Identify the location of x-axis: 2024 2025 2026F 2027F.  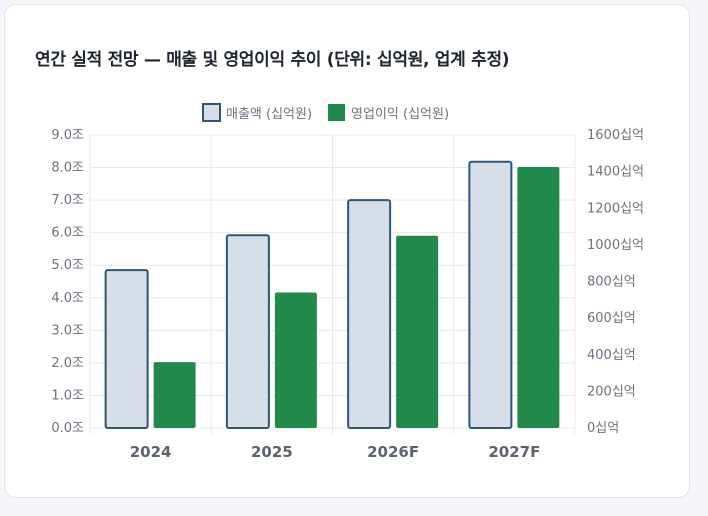
(335, 452).